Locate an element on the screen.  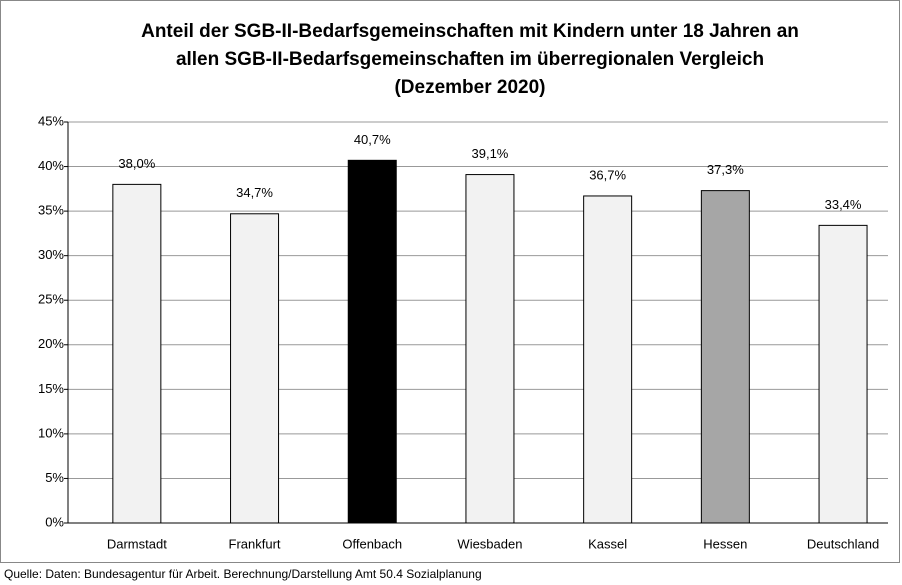
y-tick-label: 5% is located at coordinates (54, 477).